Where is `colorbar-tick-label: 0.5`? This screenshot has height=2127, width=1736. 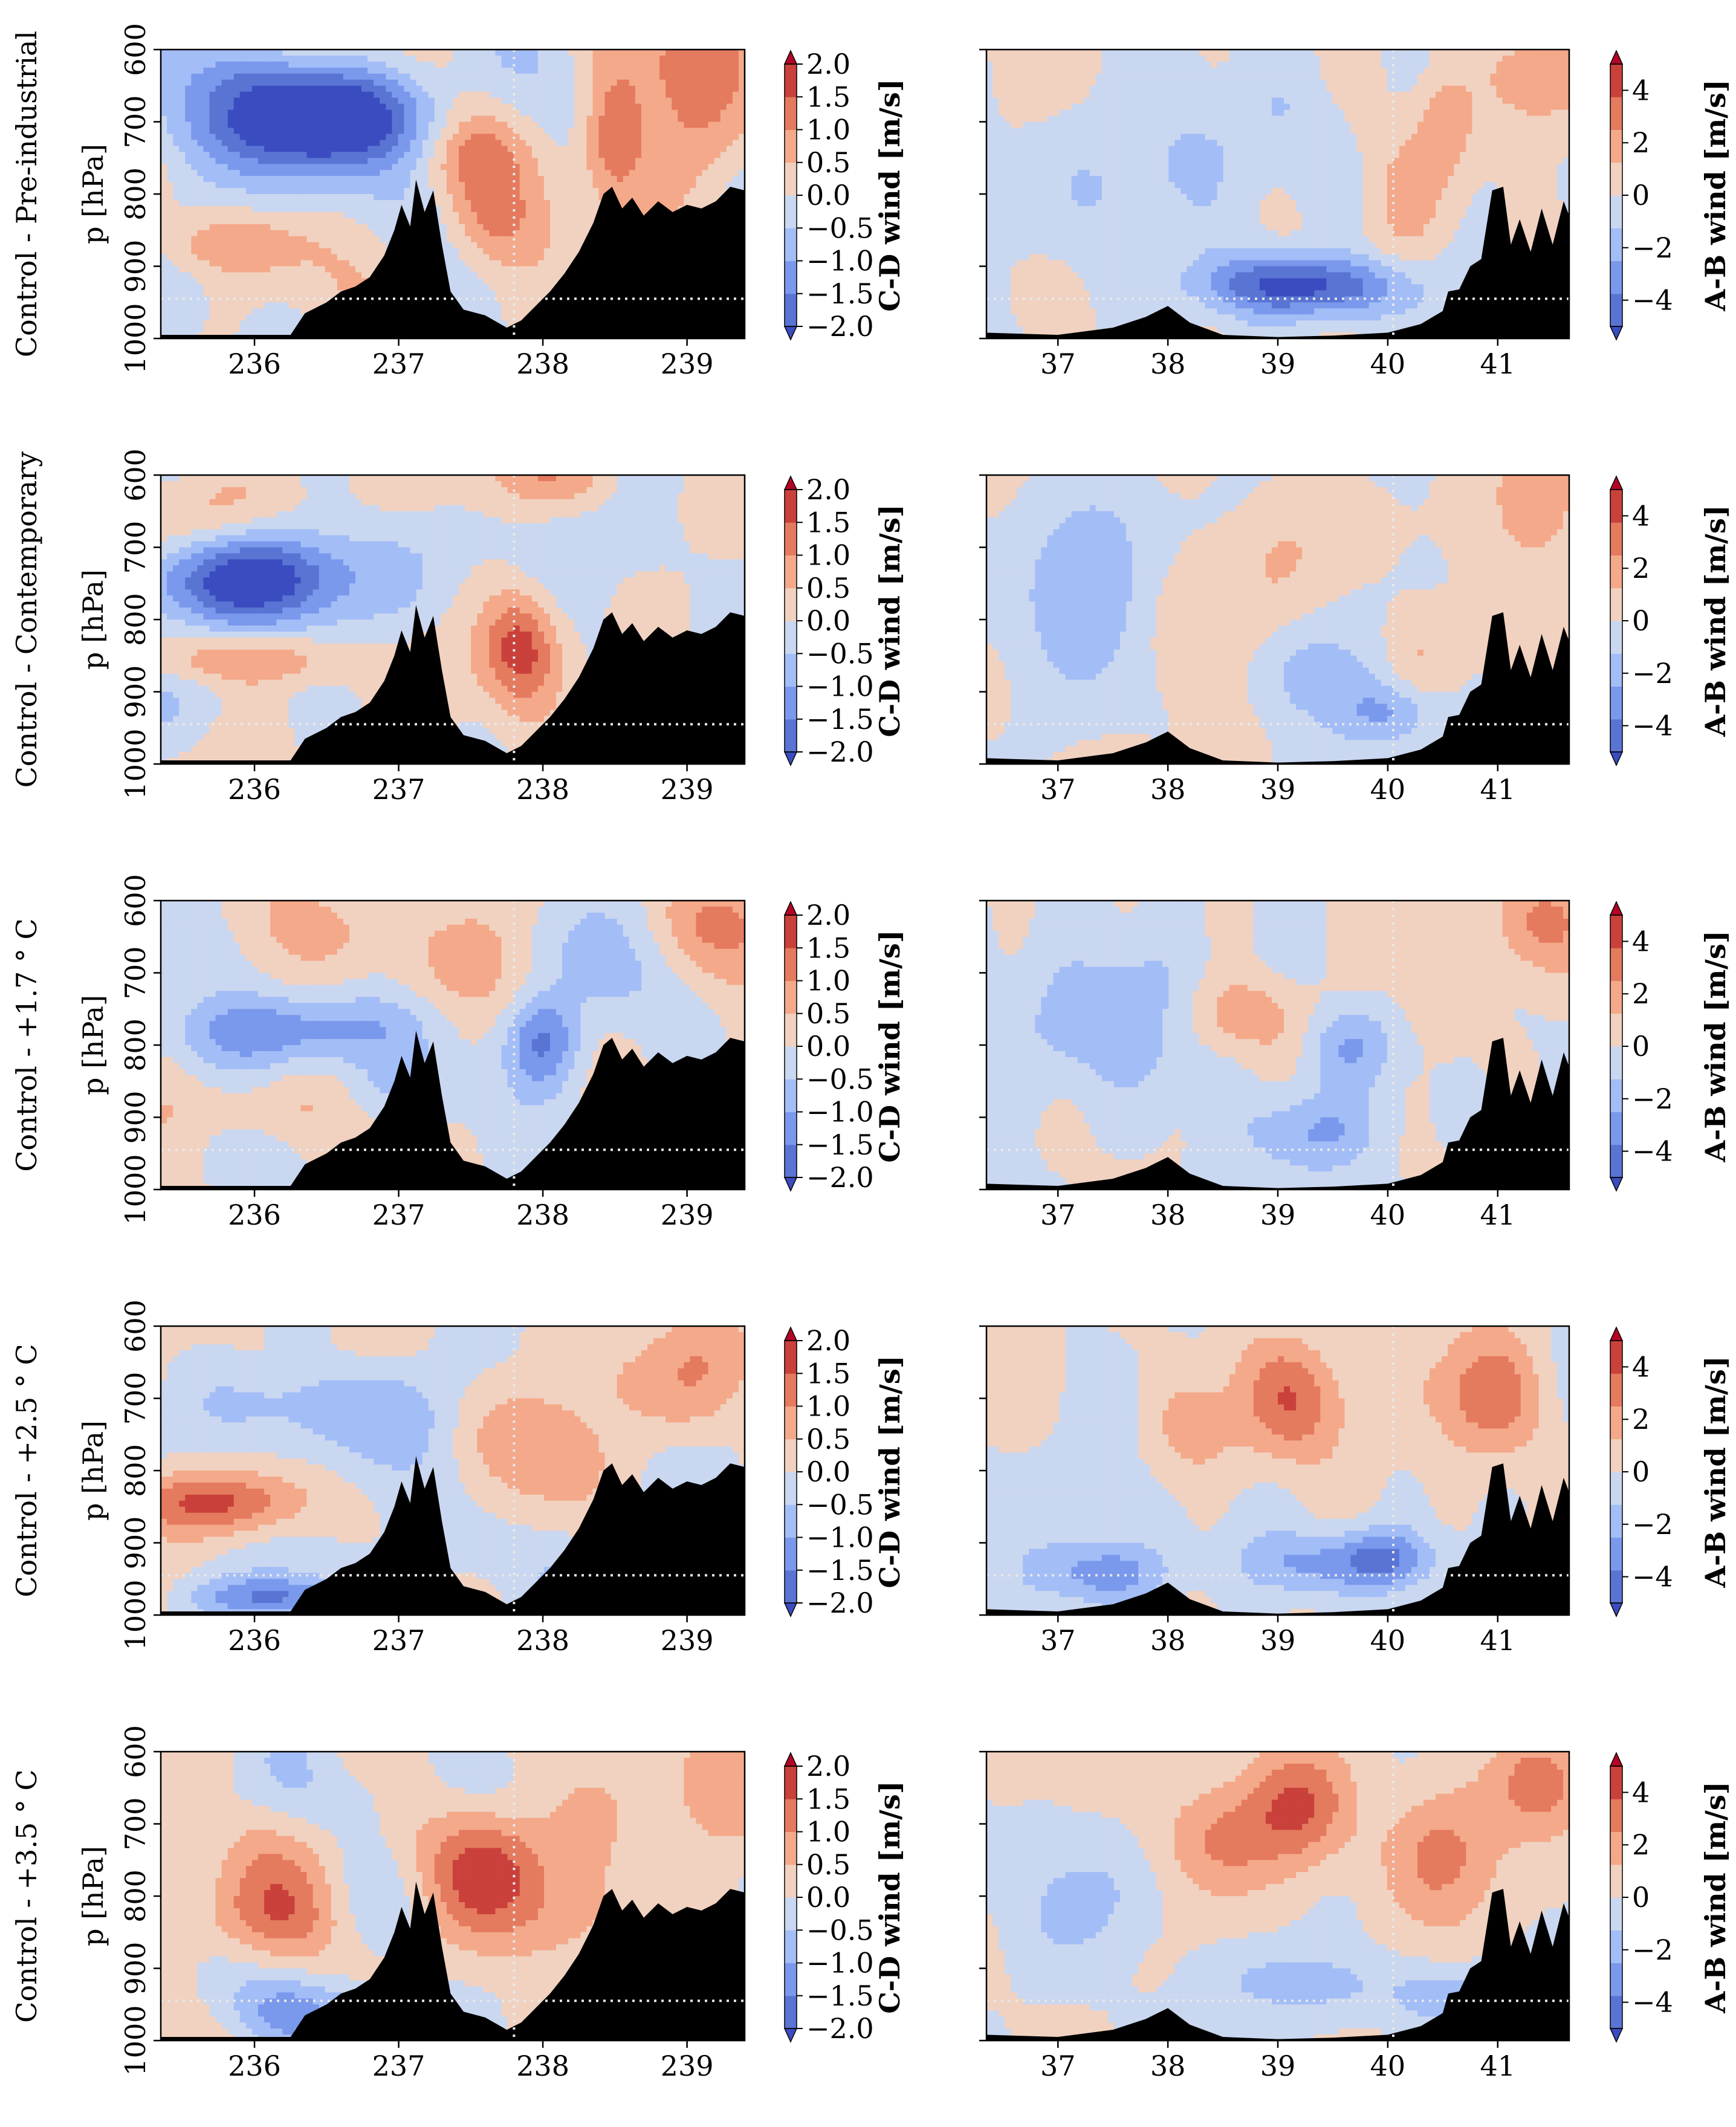 colorbar-tick-label: 0.5 is located at coordinates (828, 1014).